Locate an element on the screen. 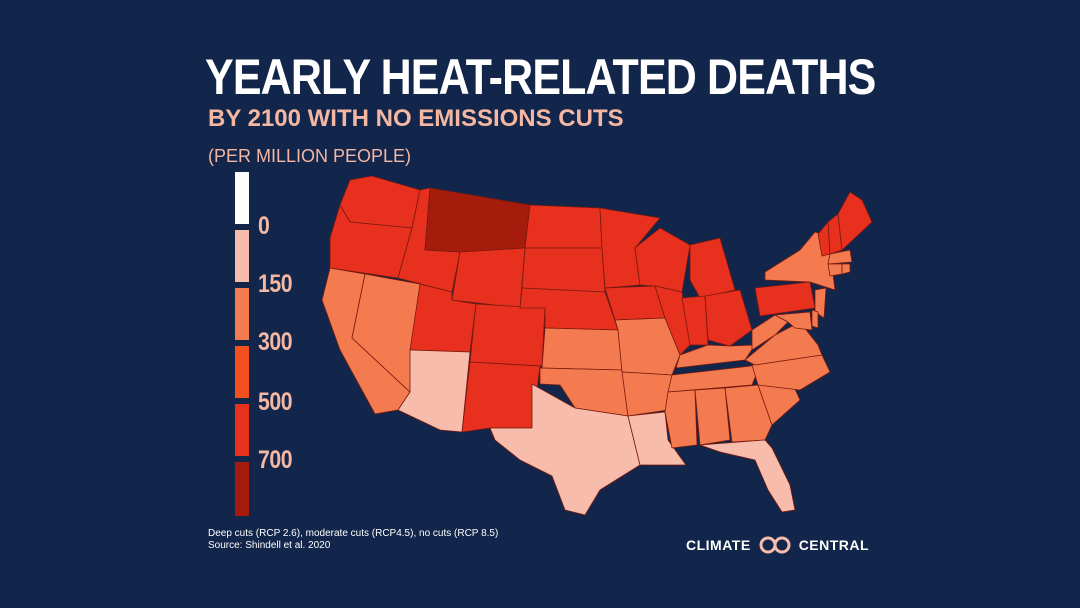  legend-label-0: 0 is located at coordinates (264, 226).